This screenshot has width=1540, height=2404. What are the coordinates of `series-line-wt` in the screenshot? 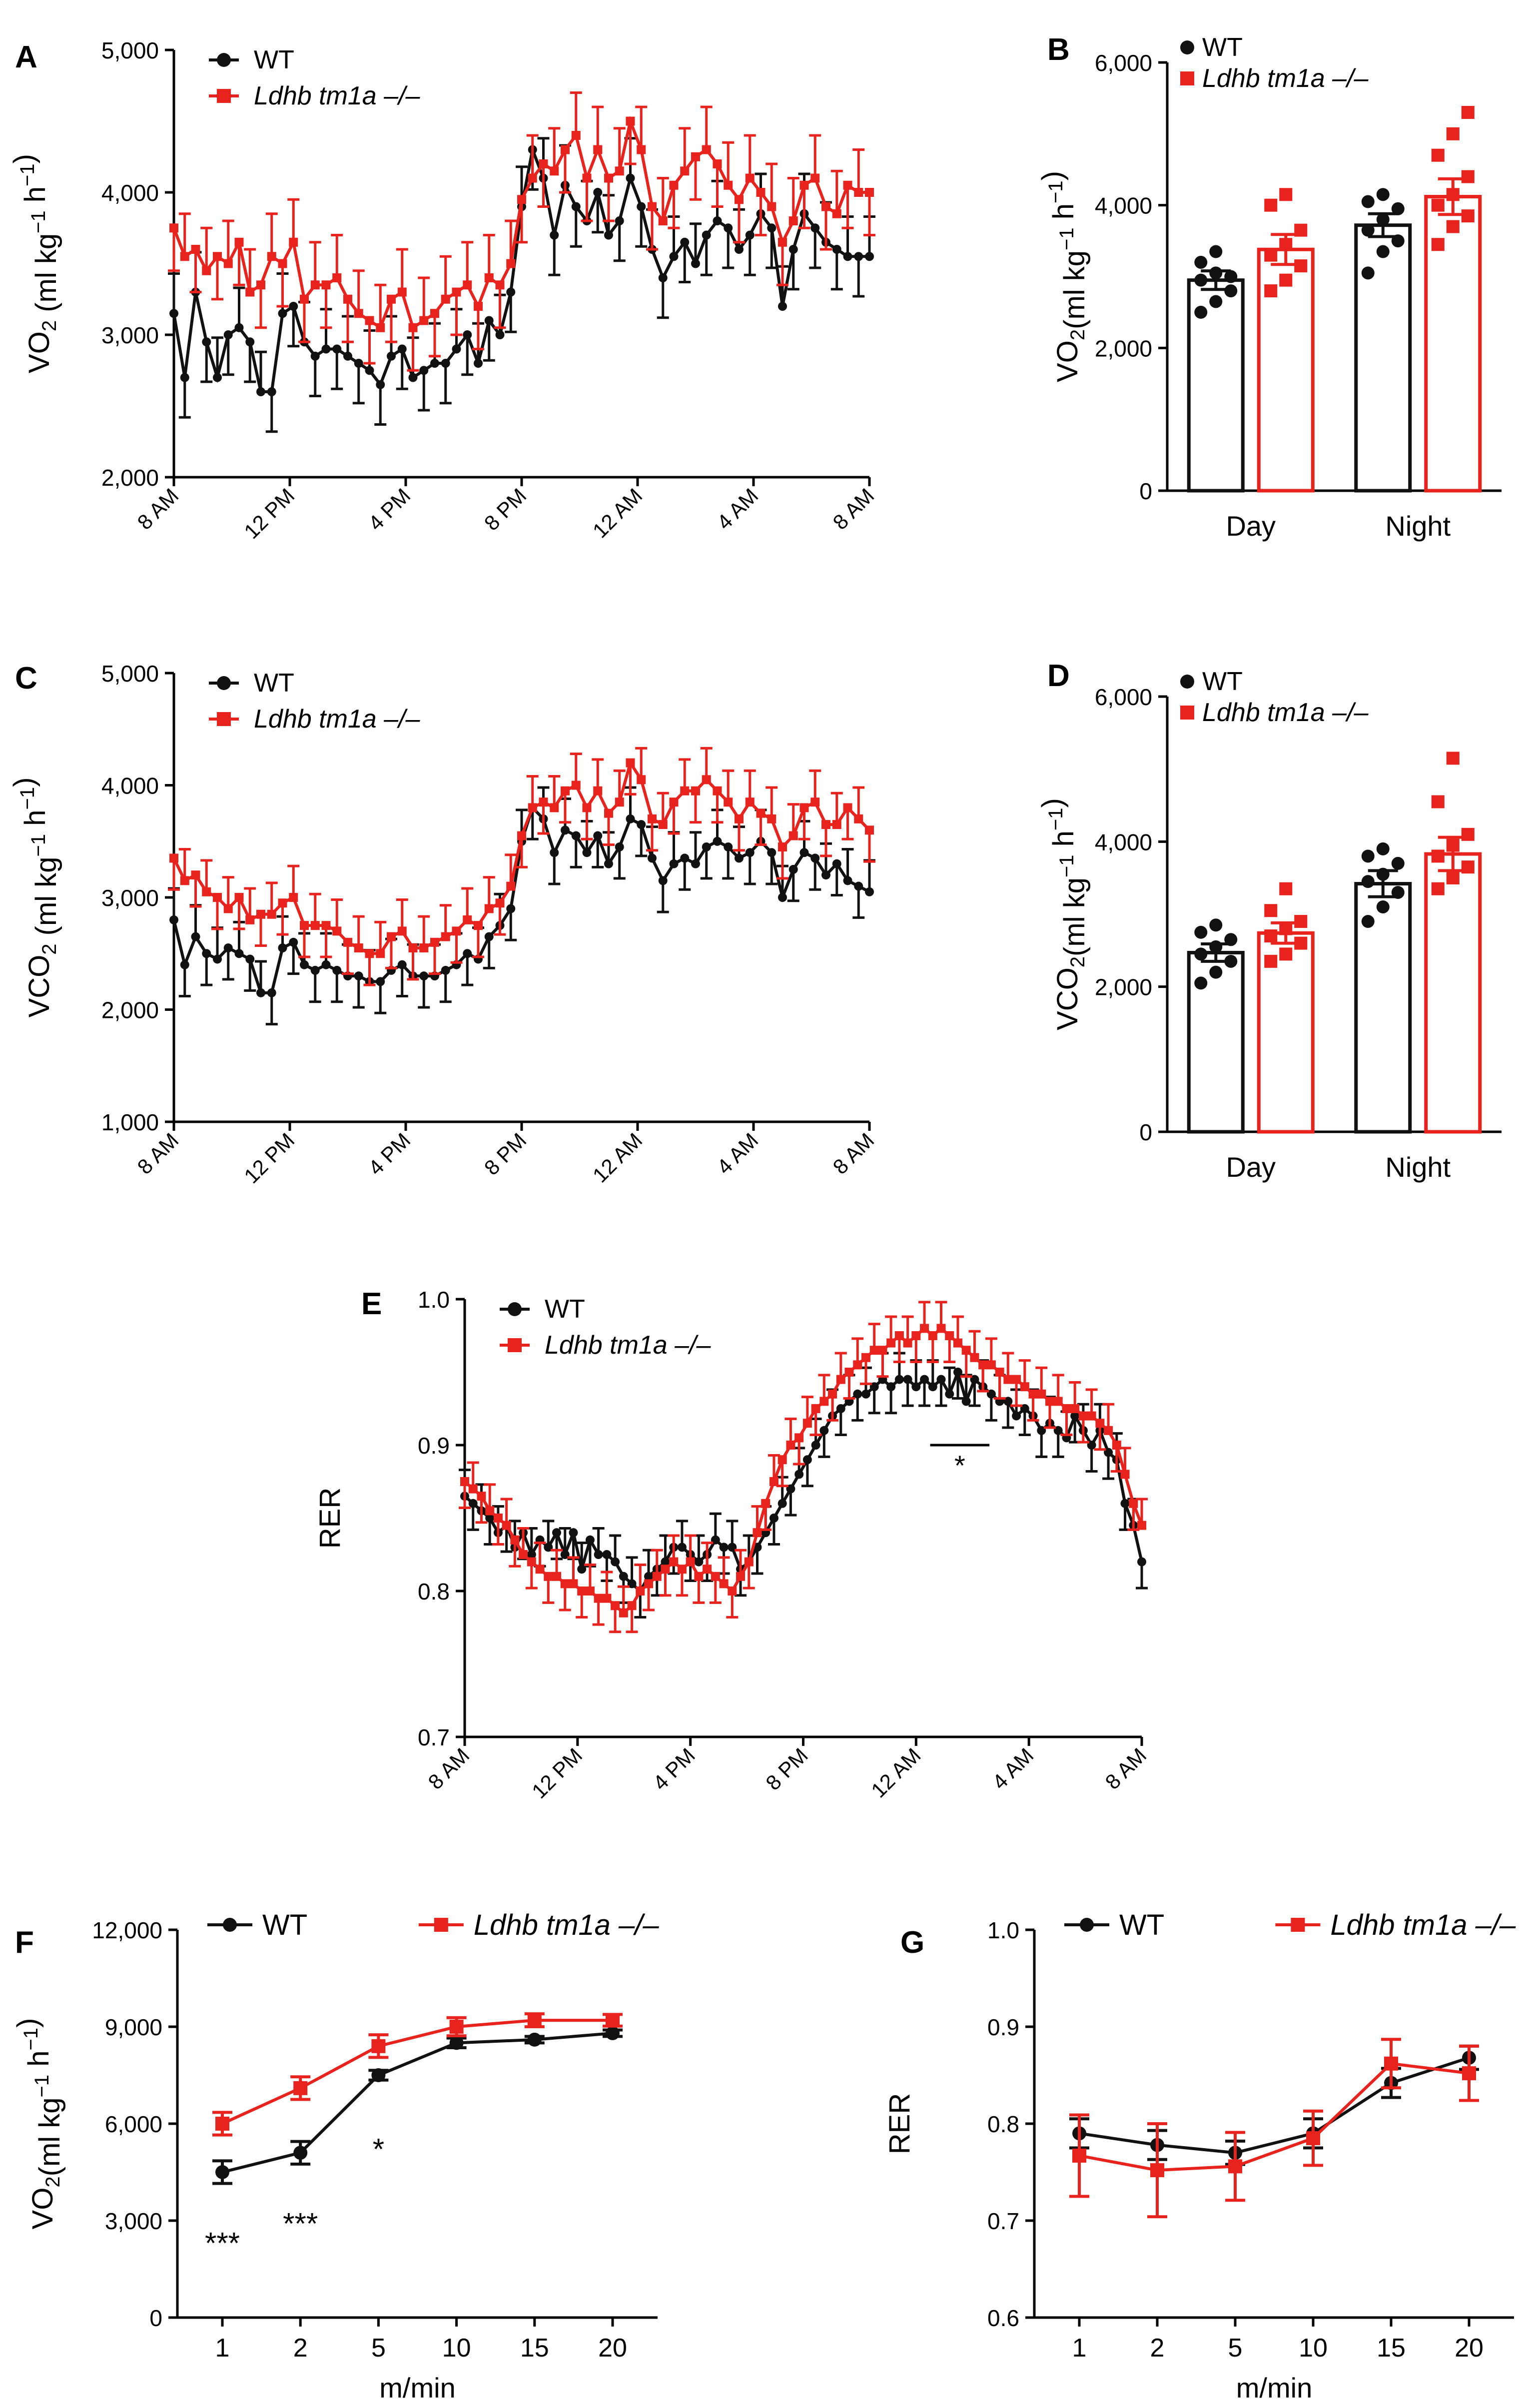 It's located at (417, 2103).